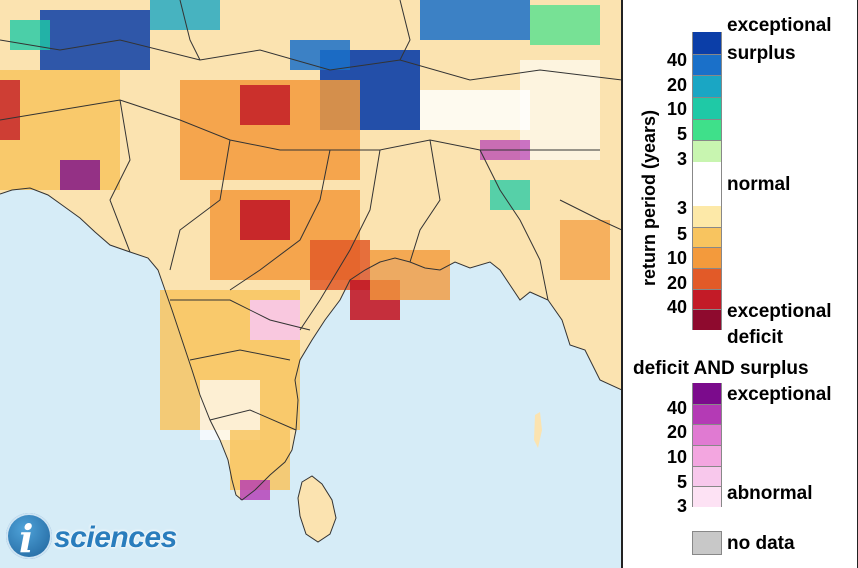  What do you see at coordinates (649, 197) in the screenshot?
I see `axis-title: return period (years)` at bounding box center [649, 197].